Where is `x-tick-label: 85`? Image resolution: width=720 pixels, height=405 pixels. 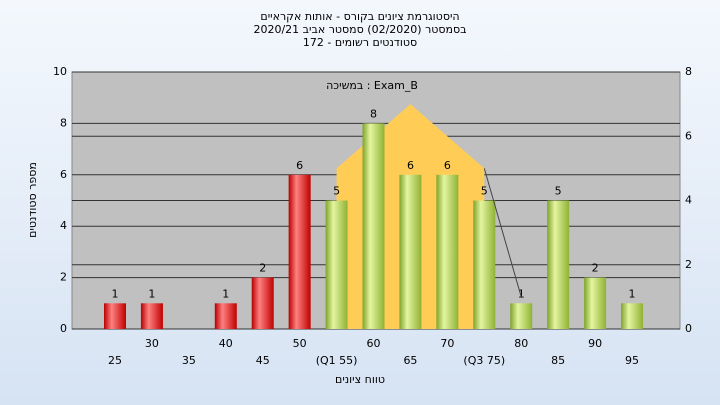 x-tick-label: 85 is located at coordinates (558, 360).